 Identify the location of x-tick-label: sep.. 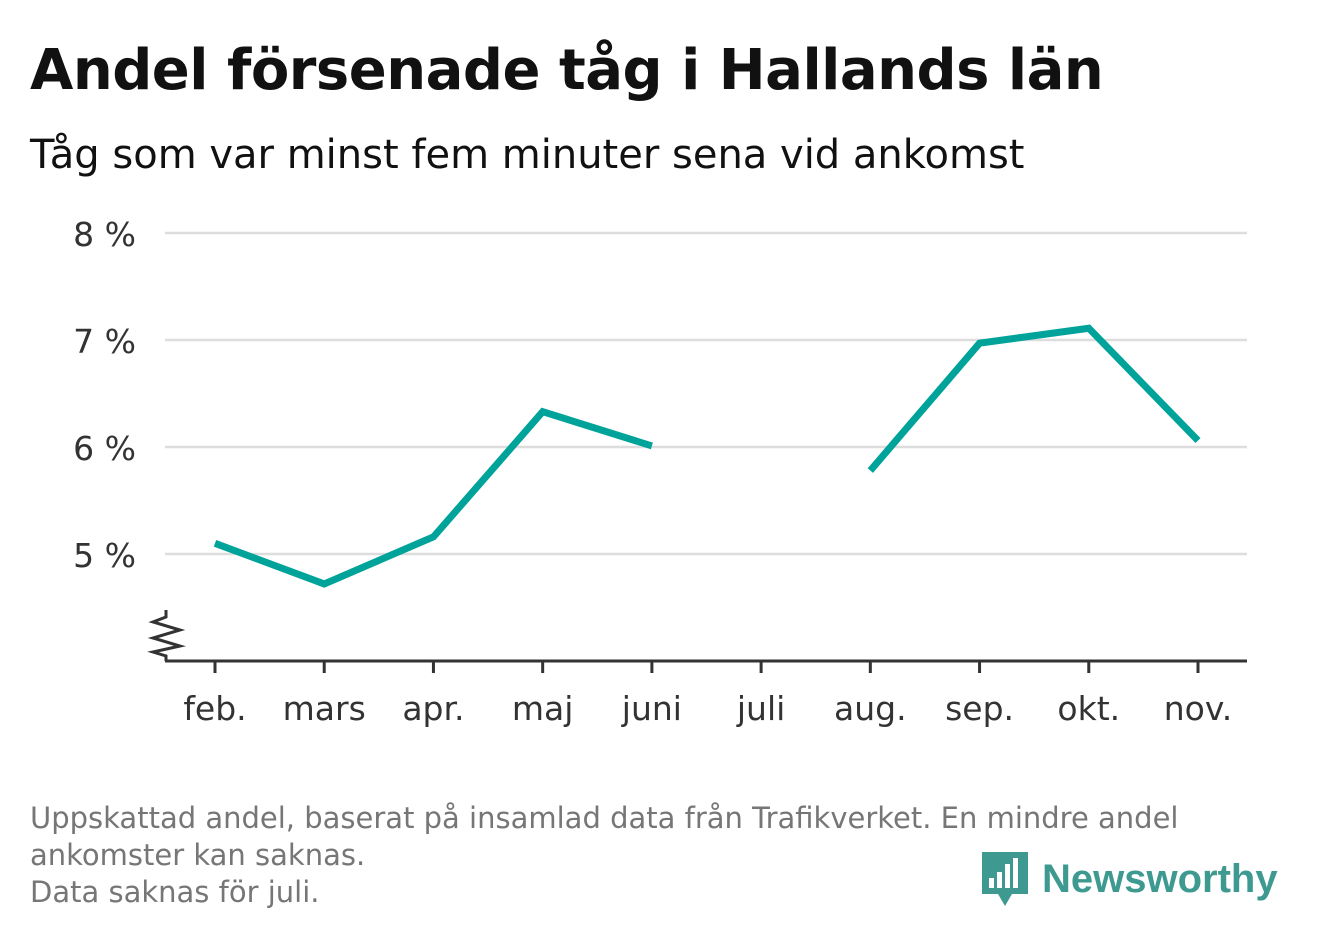
(979, 708).